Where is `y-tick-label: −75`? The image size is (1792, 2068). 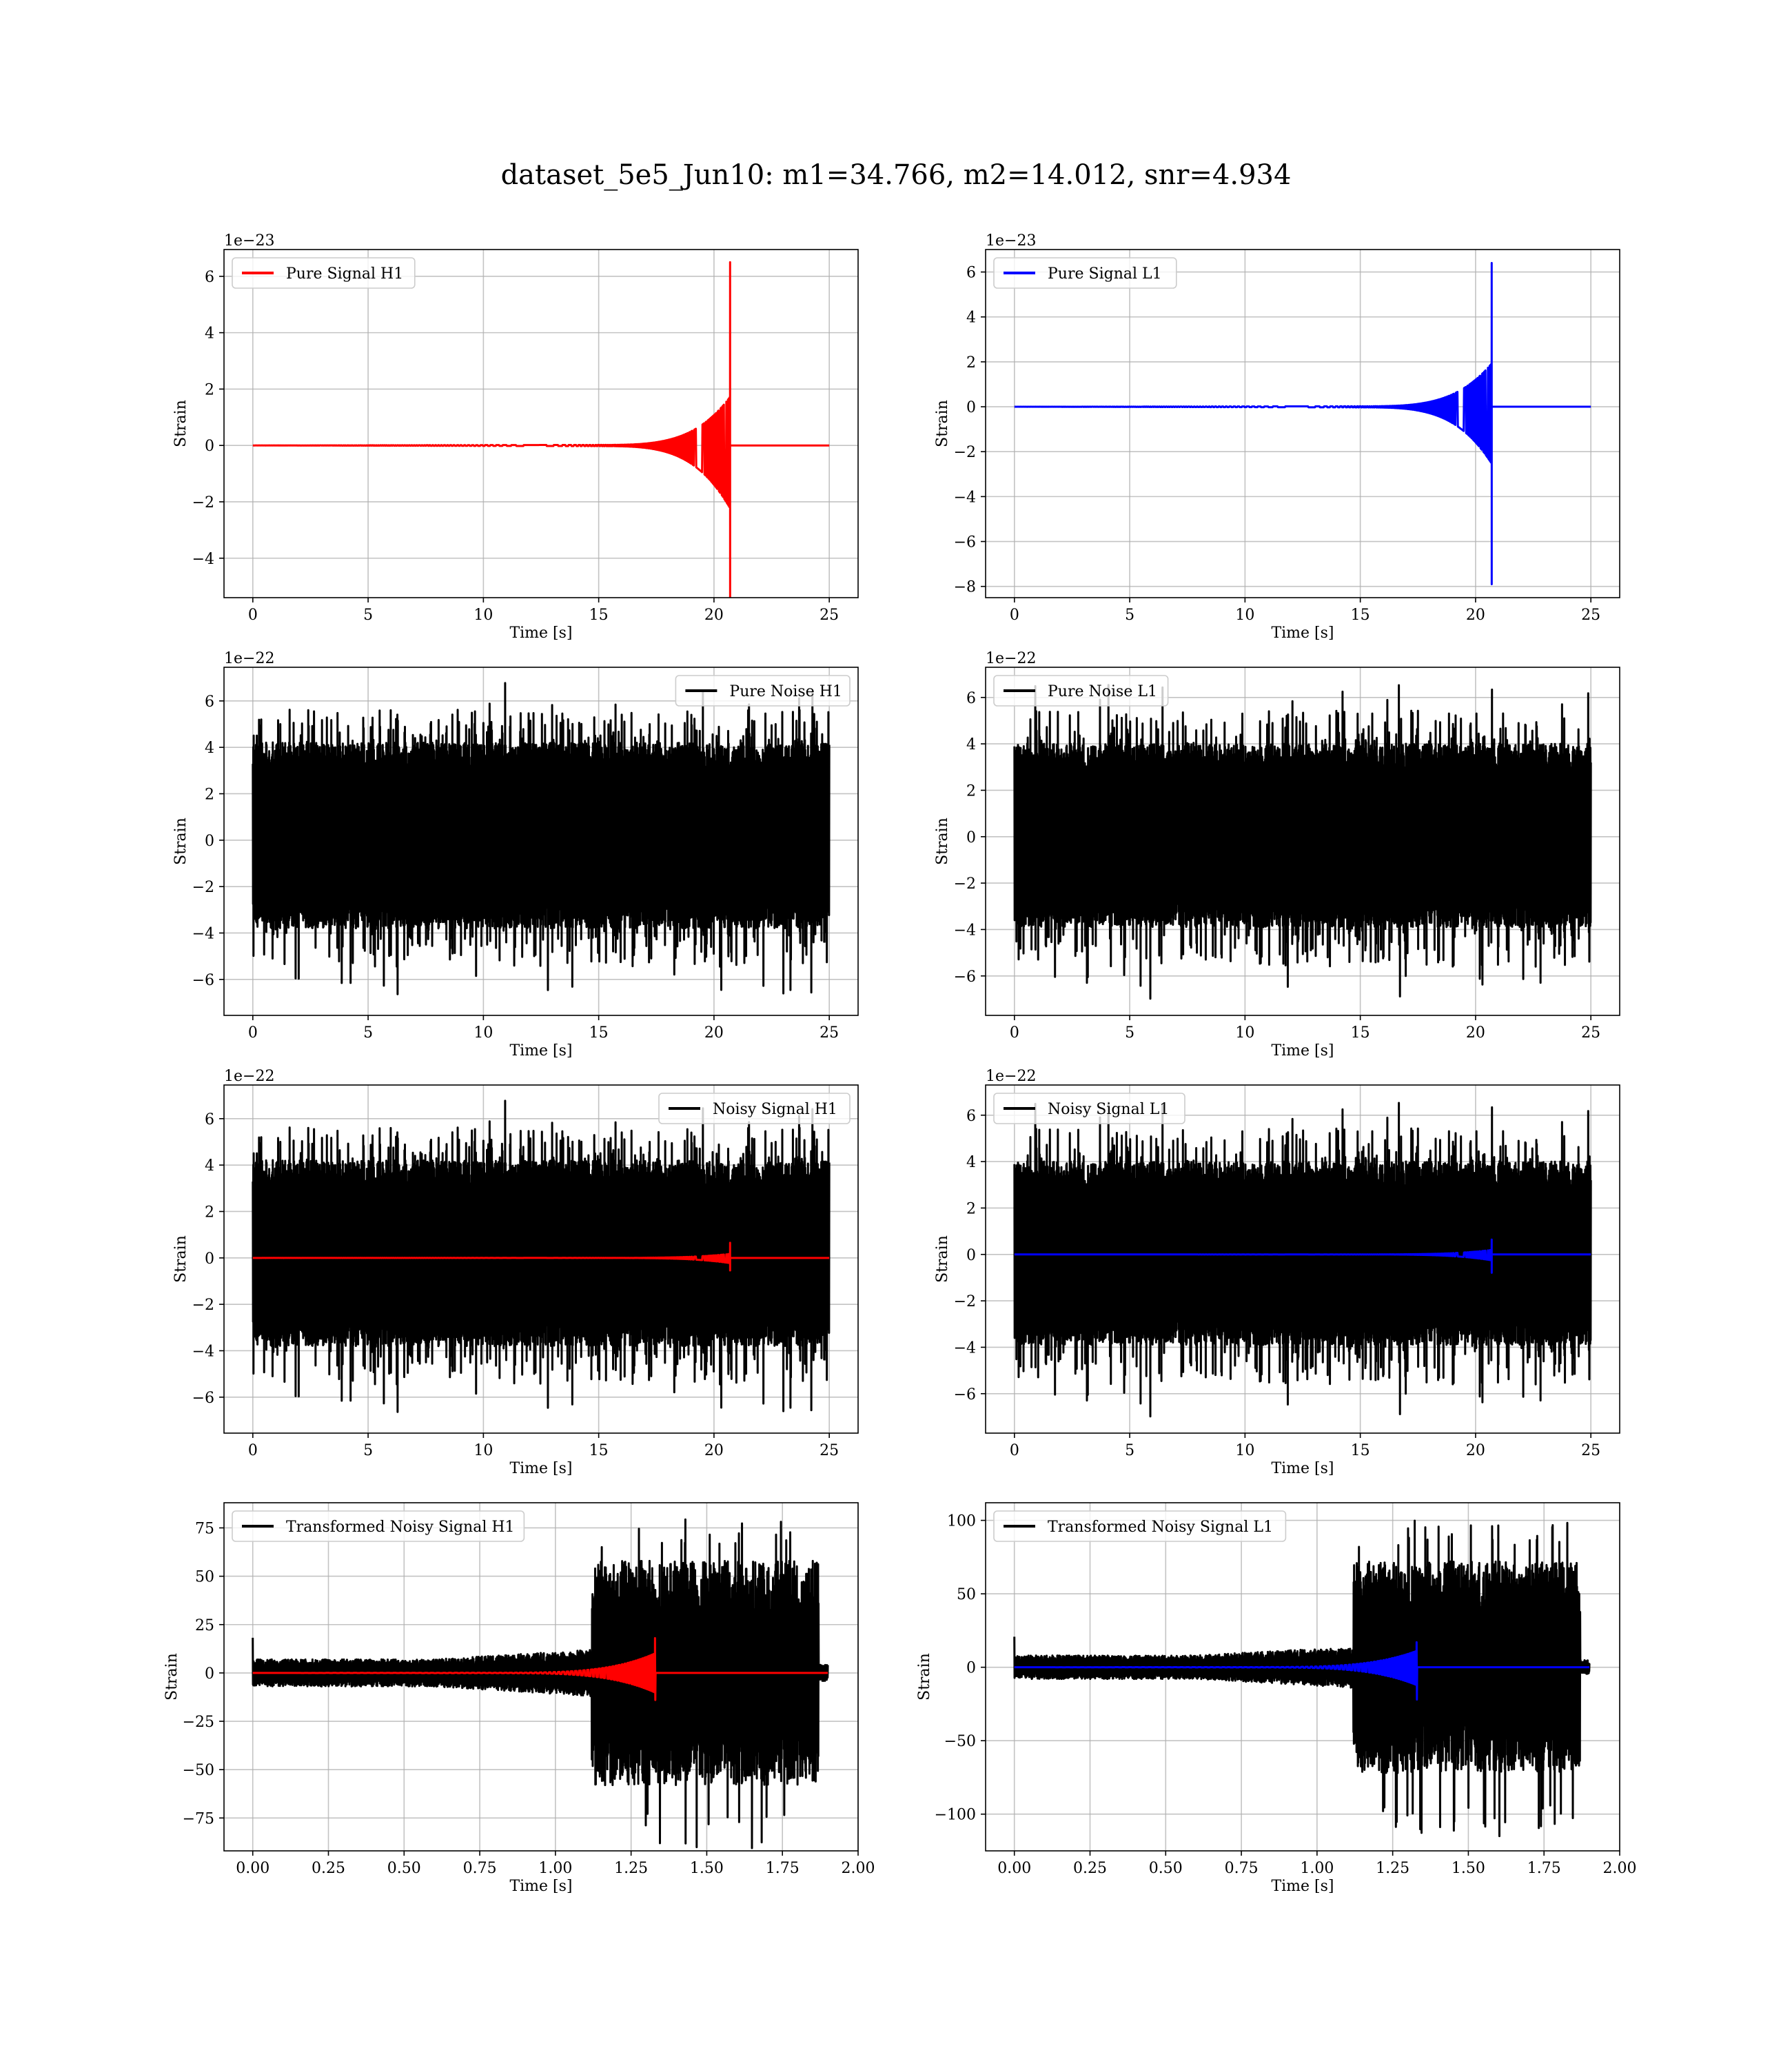 y-tick-label: −75 is located at coordinates (198, 1818).